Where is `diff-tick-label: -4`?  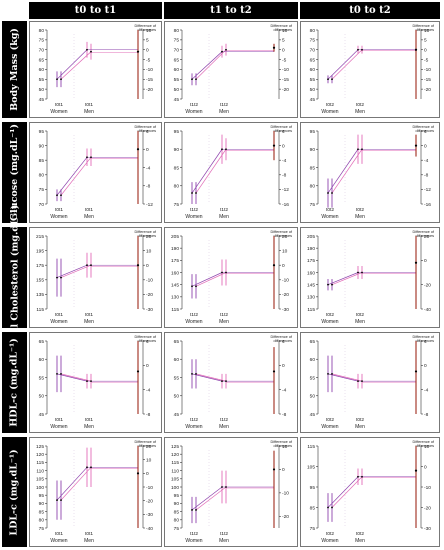 diff-tick-label: -4 is located at coordinates (426, 161).